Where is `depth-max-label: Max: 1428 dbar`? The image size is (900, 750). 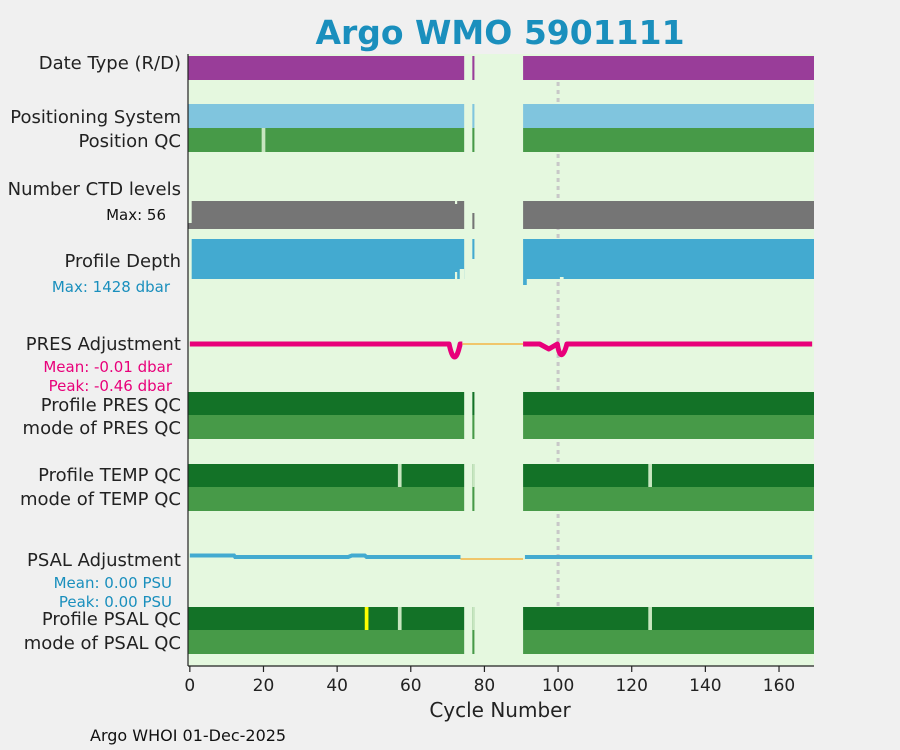
depth-max-label: Max: 1428 dbar is located at coordinates (111, 287).